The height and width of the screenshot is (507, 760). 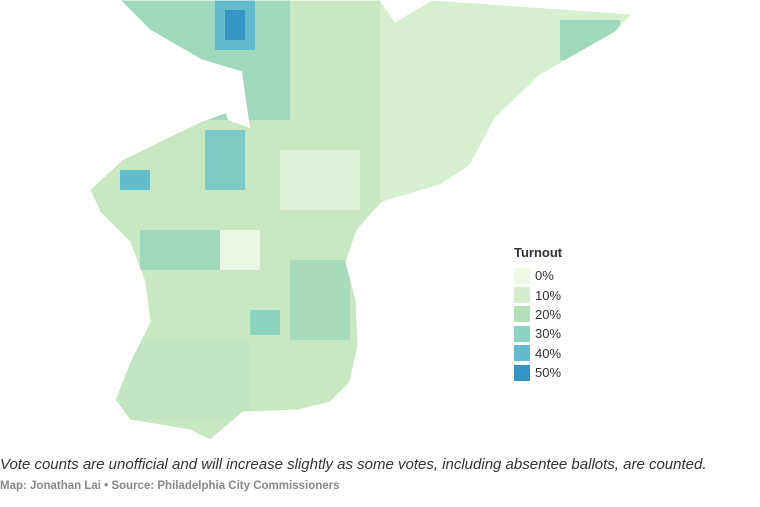 I want to click on west-high-area, so click(x=135, y=180).